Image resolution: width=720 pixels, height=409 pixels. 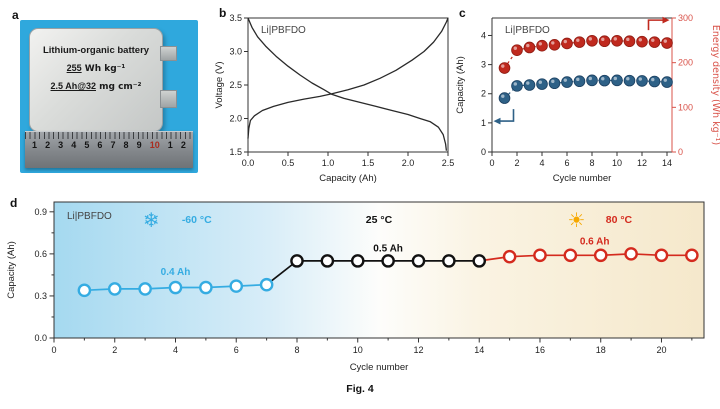 I want to click on ruler: 1 2 3 4 5 6 7 8 9 10 1 2, so click(x=109, y=149).